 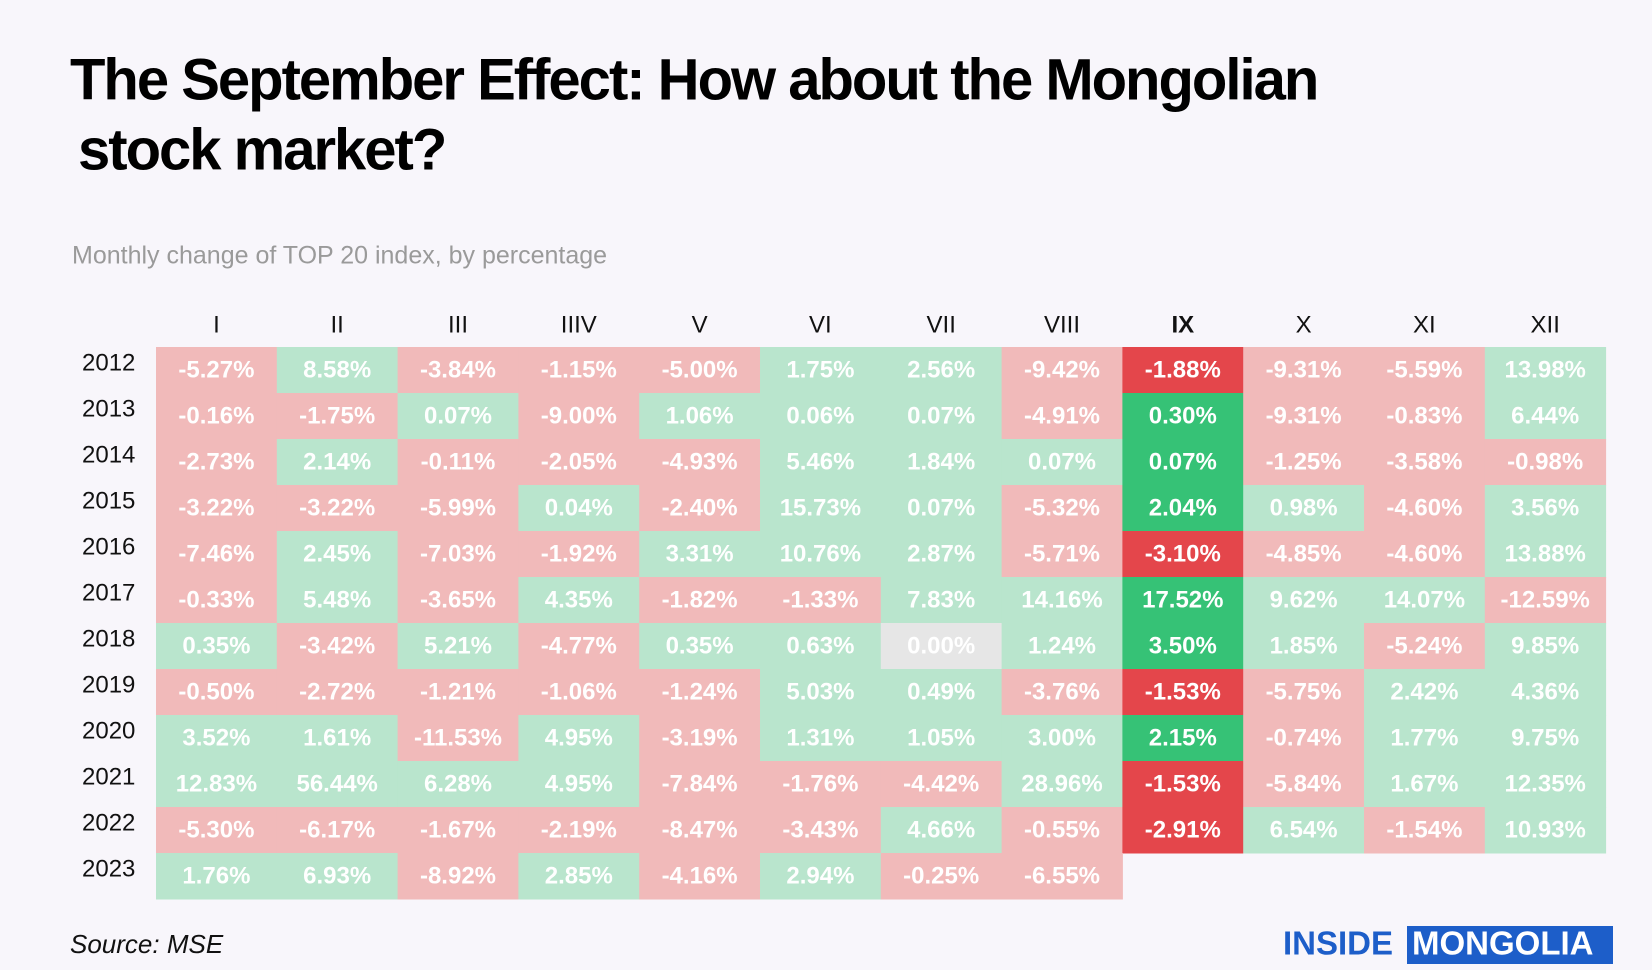 I want to click on cell-value: 1.24%, so click(x=1062, y=645).